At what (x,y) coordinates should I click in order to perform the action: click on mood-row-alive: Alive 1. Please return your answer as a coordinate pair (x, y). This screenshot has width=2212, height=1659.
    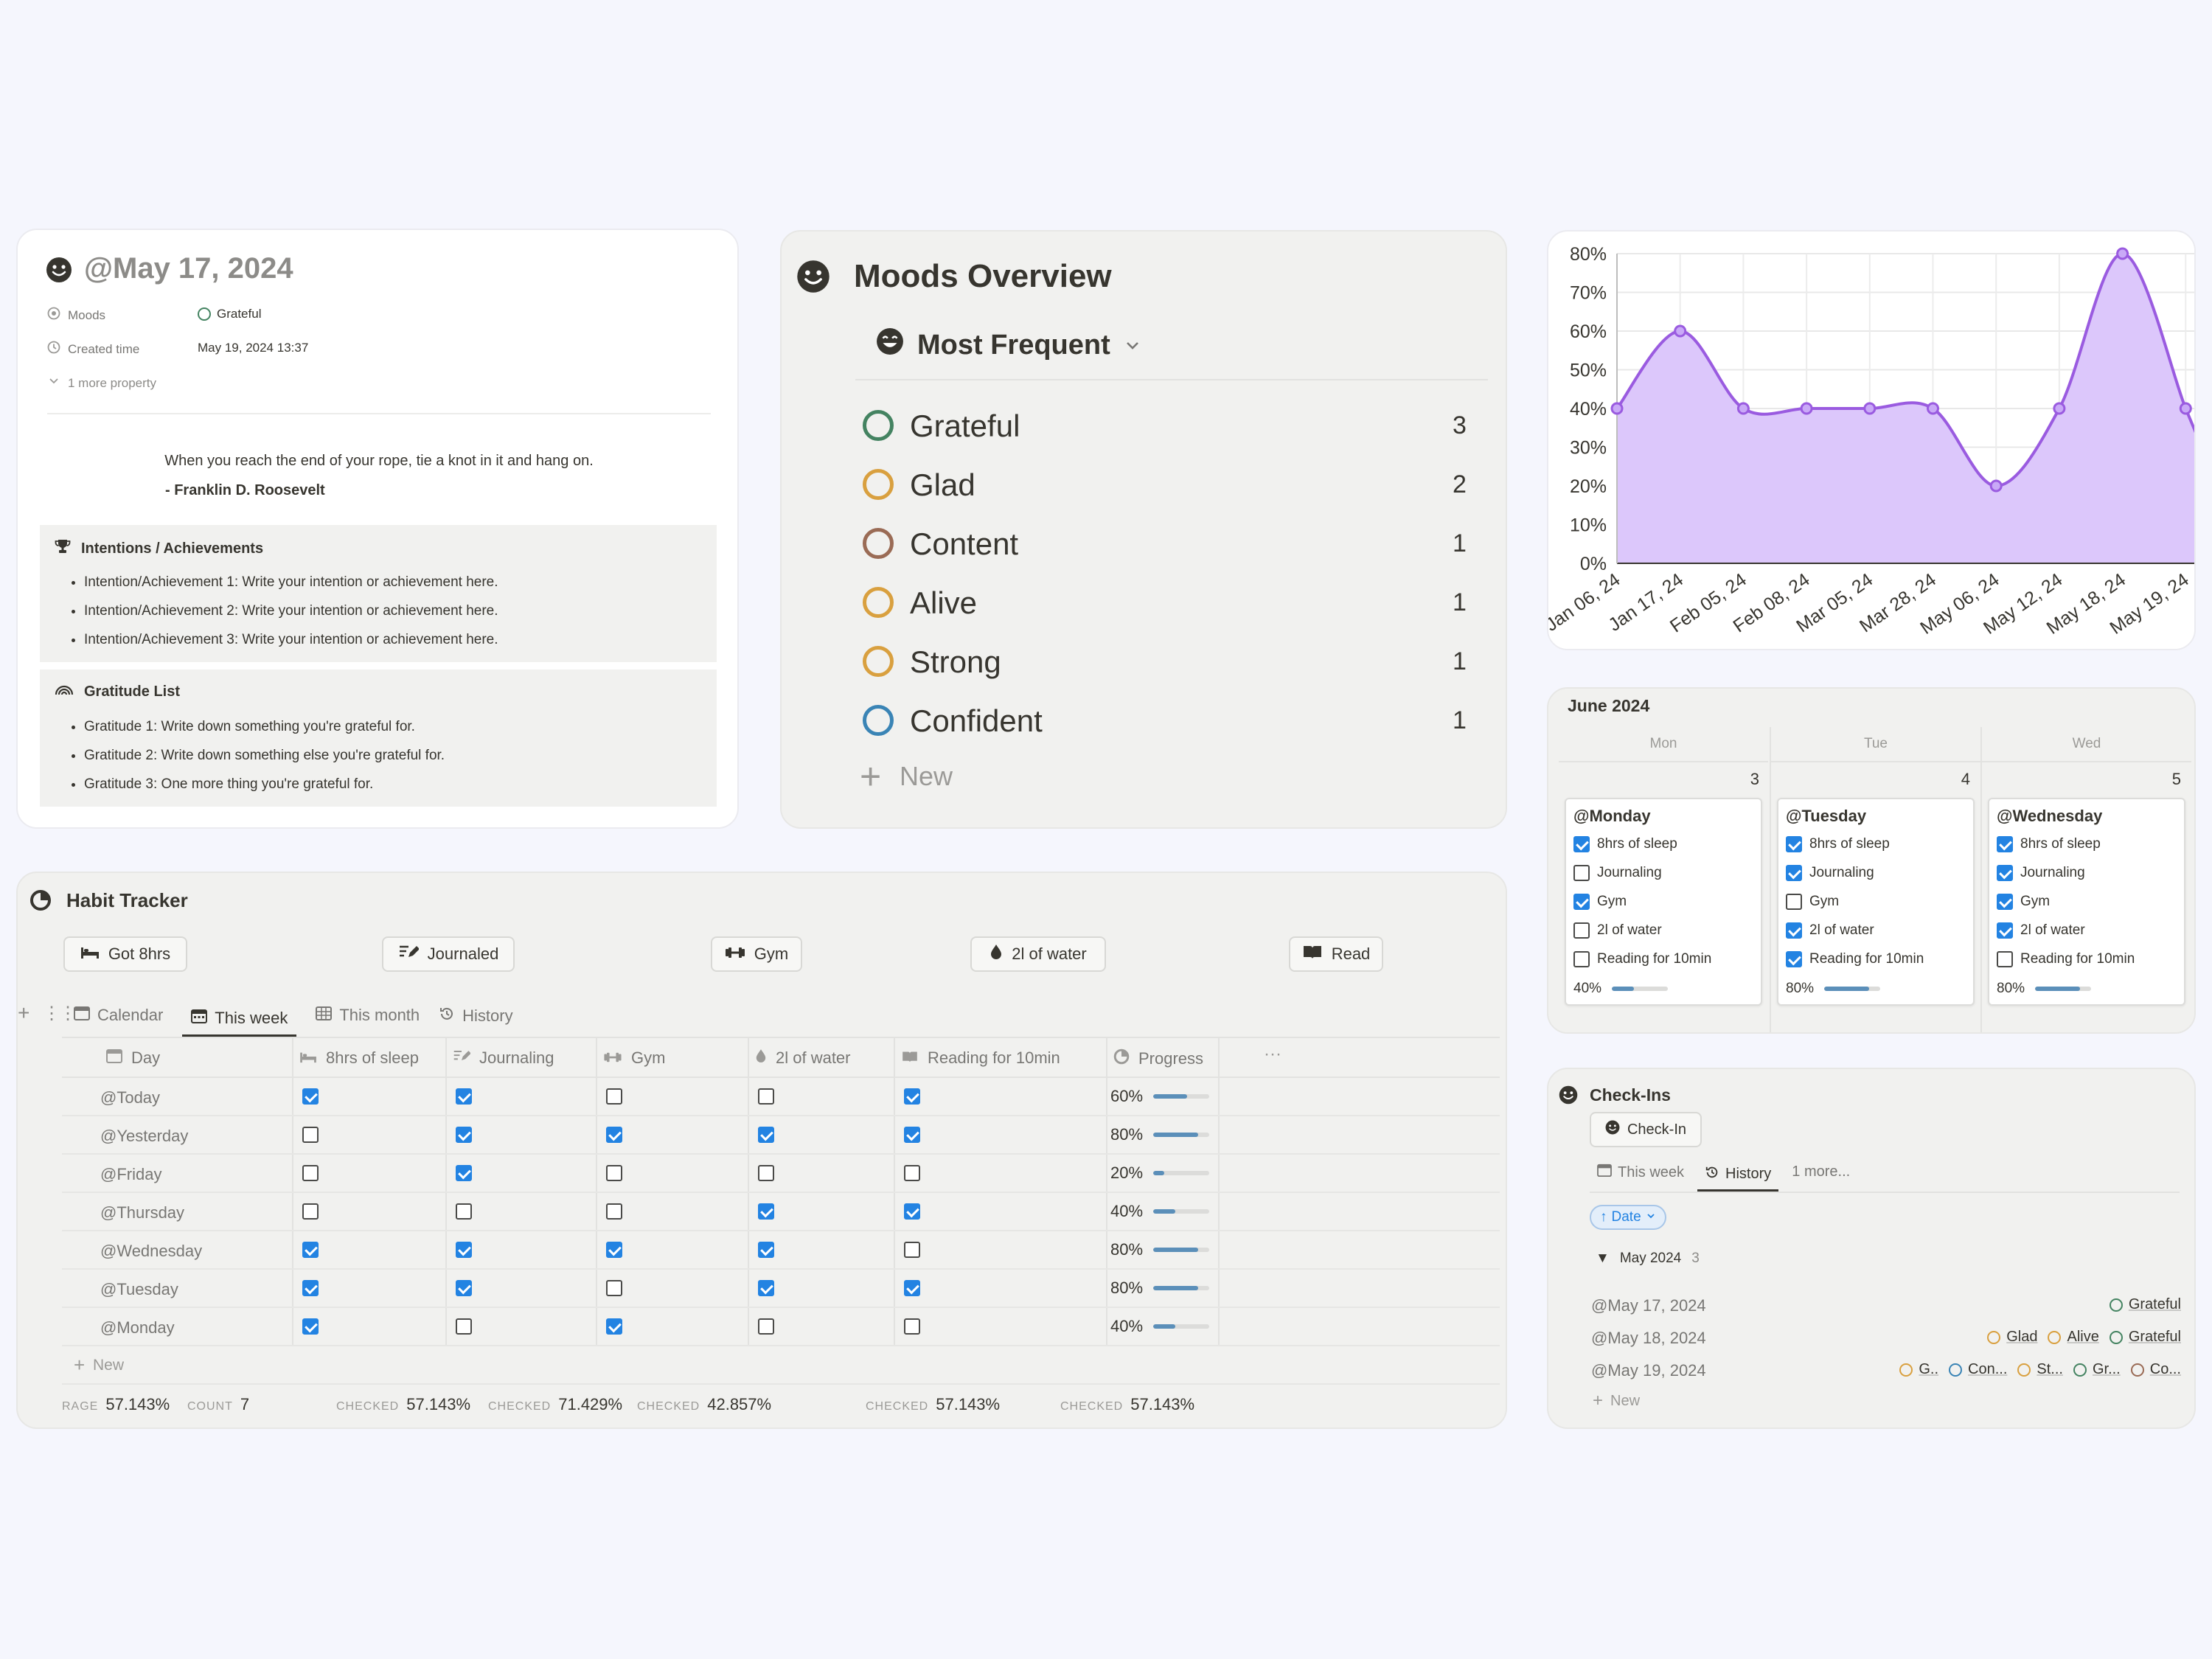
    Looking at the image, I should click on (1187, 603).